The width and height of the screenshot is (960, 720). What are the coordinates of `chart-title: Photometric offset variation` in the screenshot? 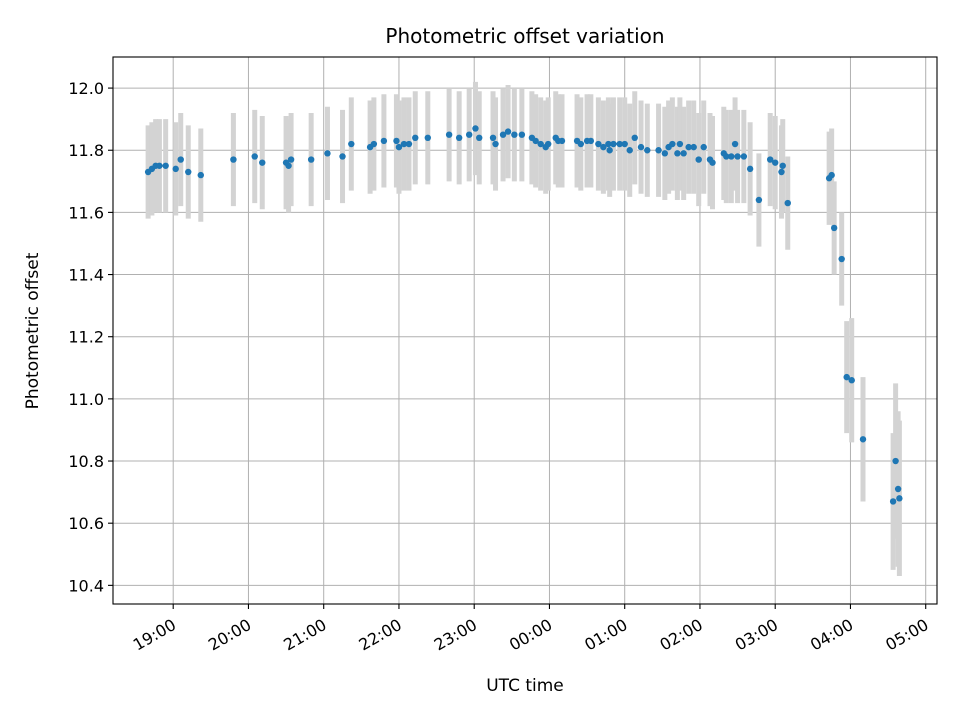 It's located at (524, 36).